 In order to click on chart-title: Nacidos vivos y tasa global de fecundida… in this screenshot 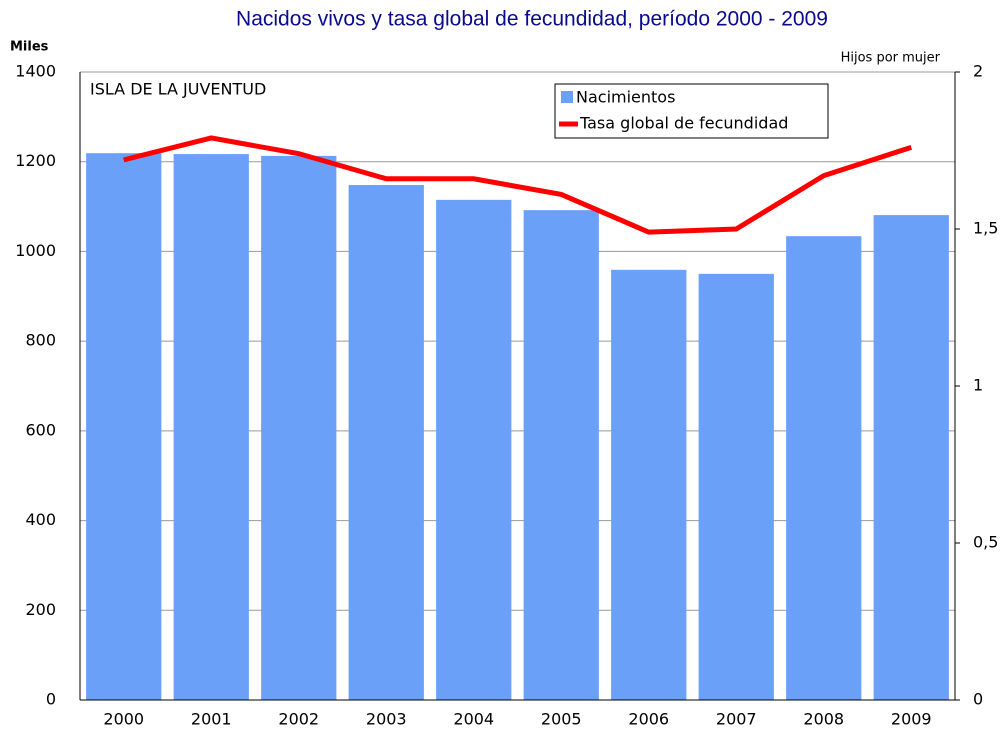, I will do `click(532, 19)`.